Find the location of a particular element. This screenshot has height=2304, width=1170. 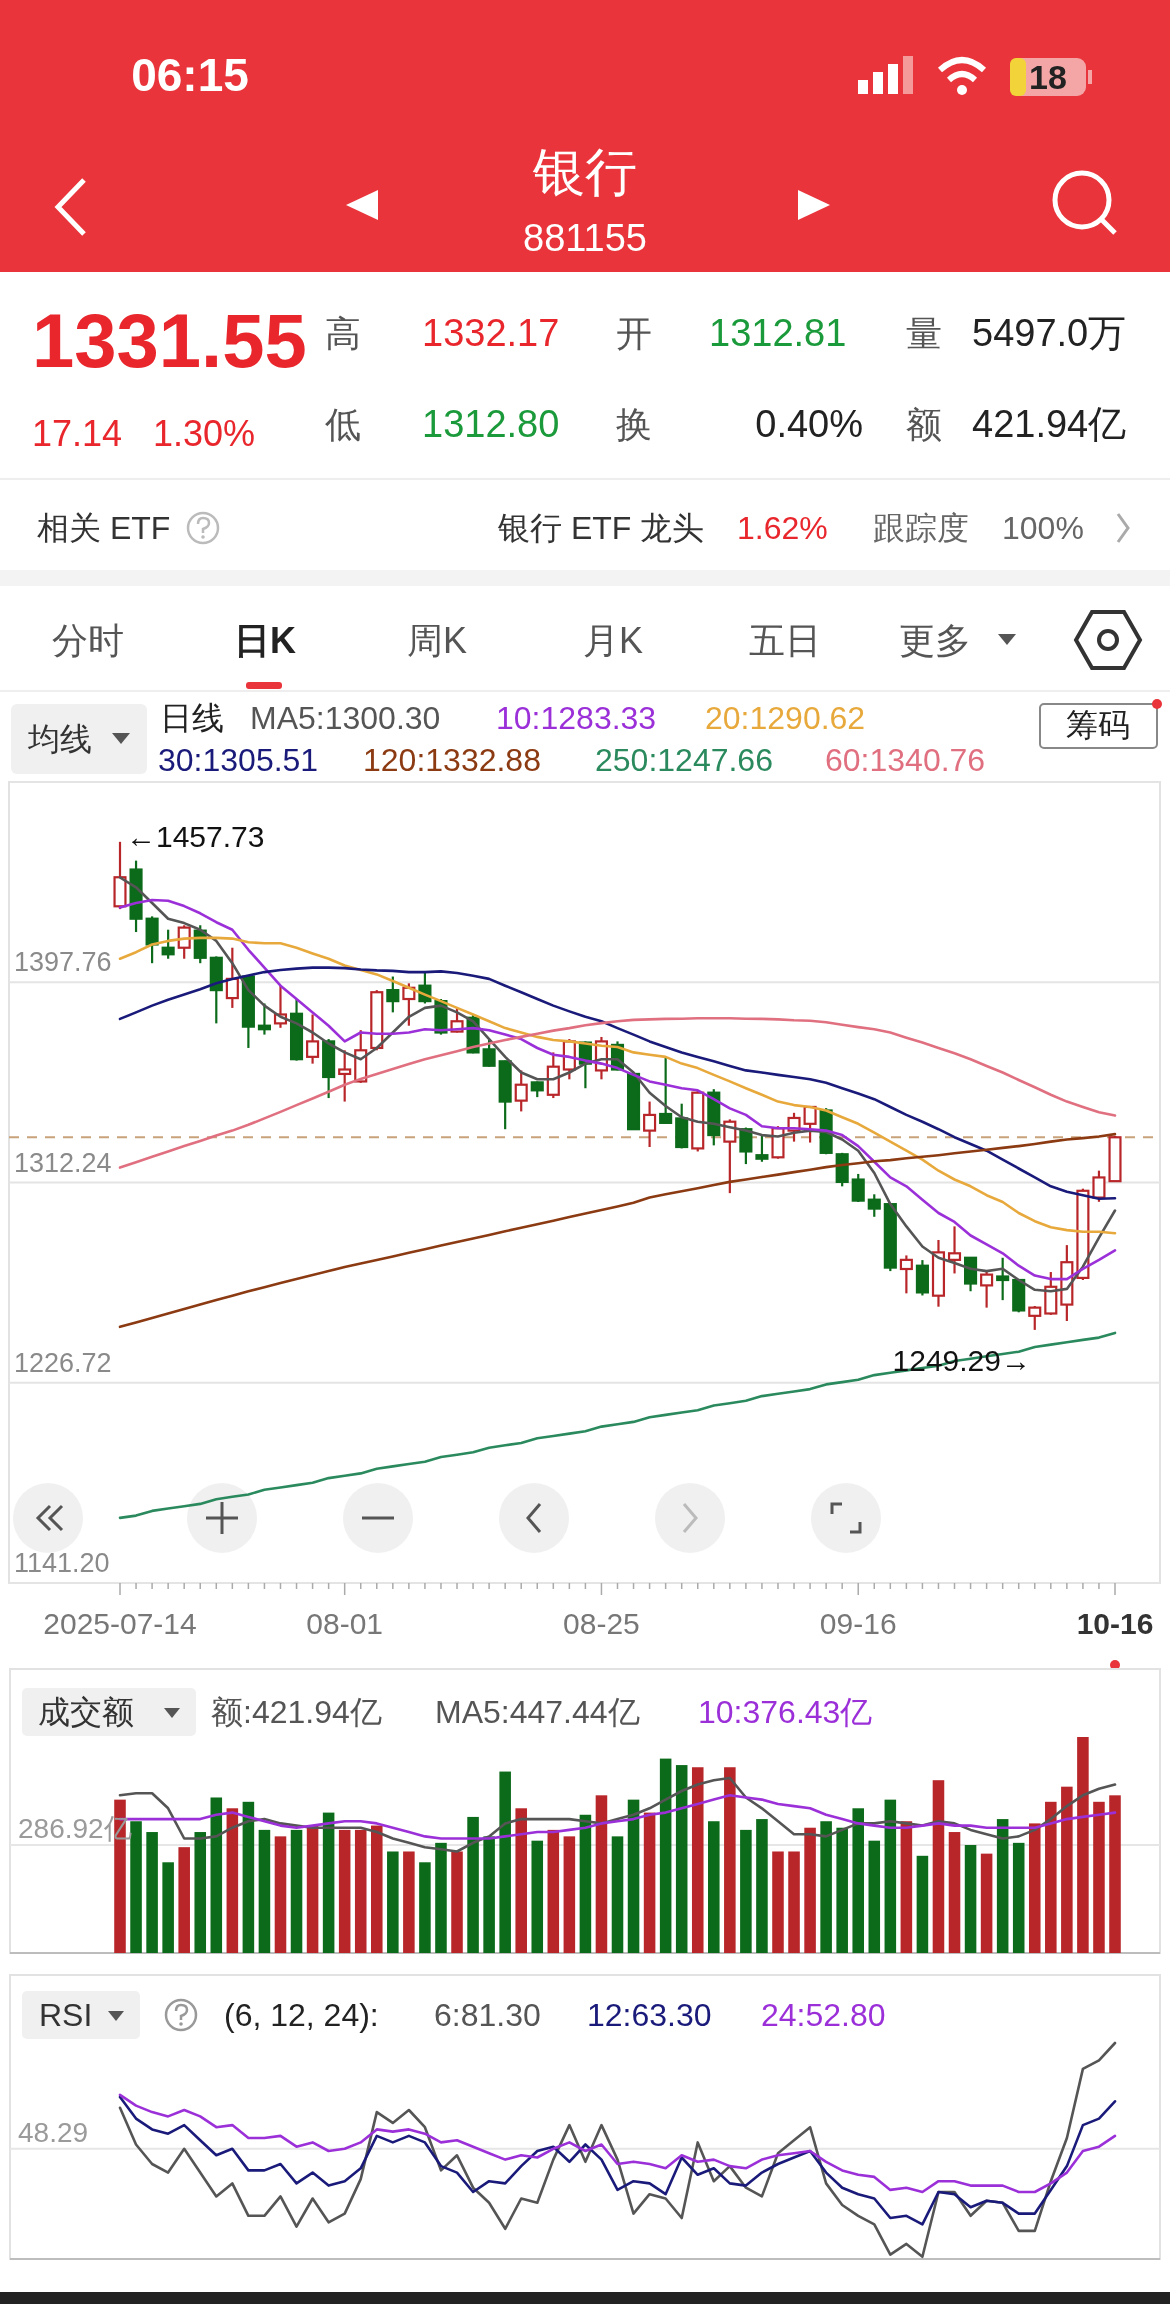

text: 18 is located at coordinates (1048, 77).